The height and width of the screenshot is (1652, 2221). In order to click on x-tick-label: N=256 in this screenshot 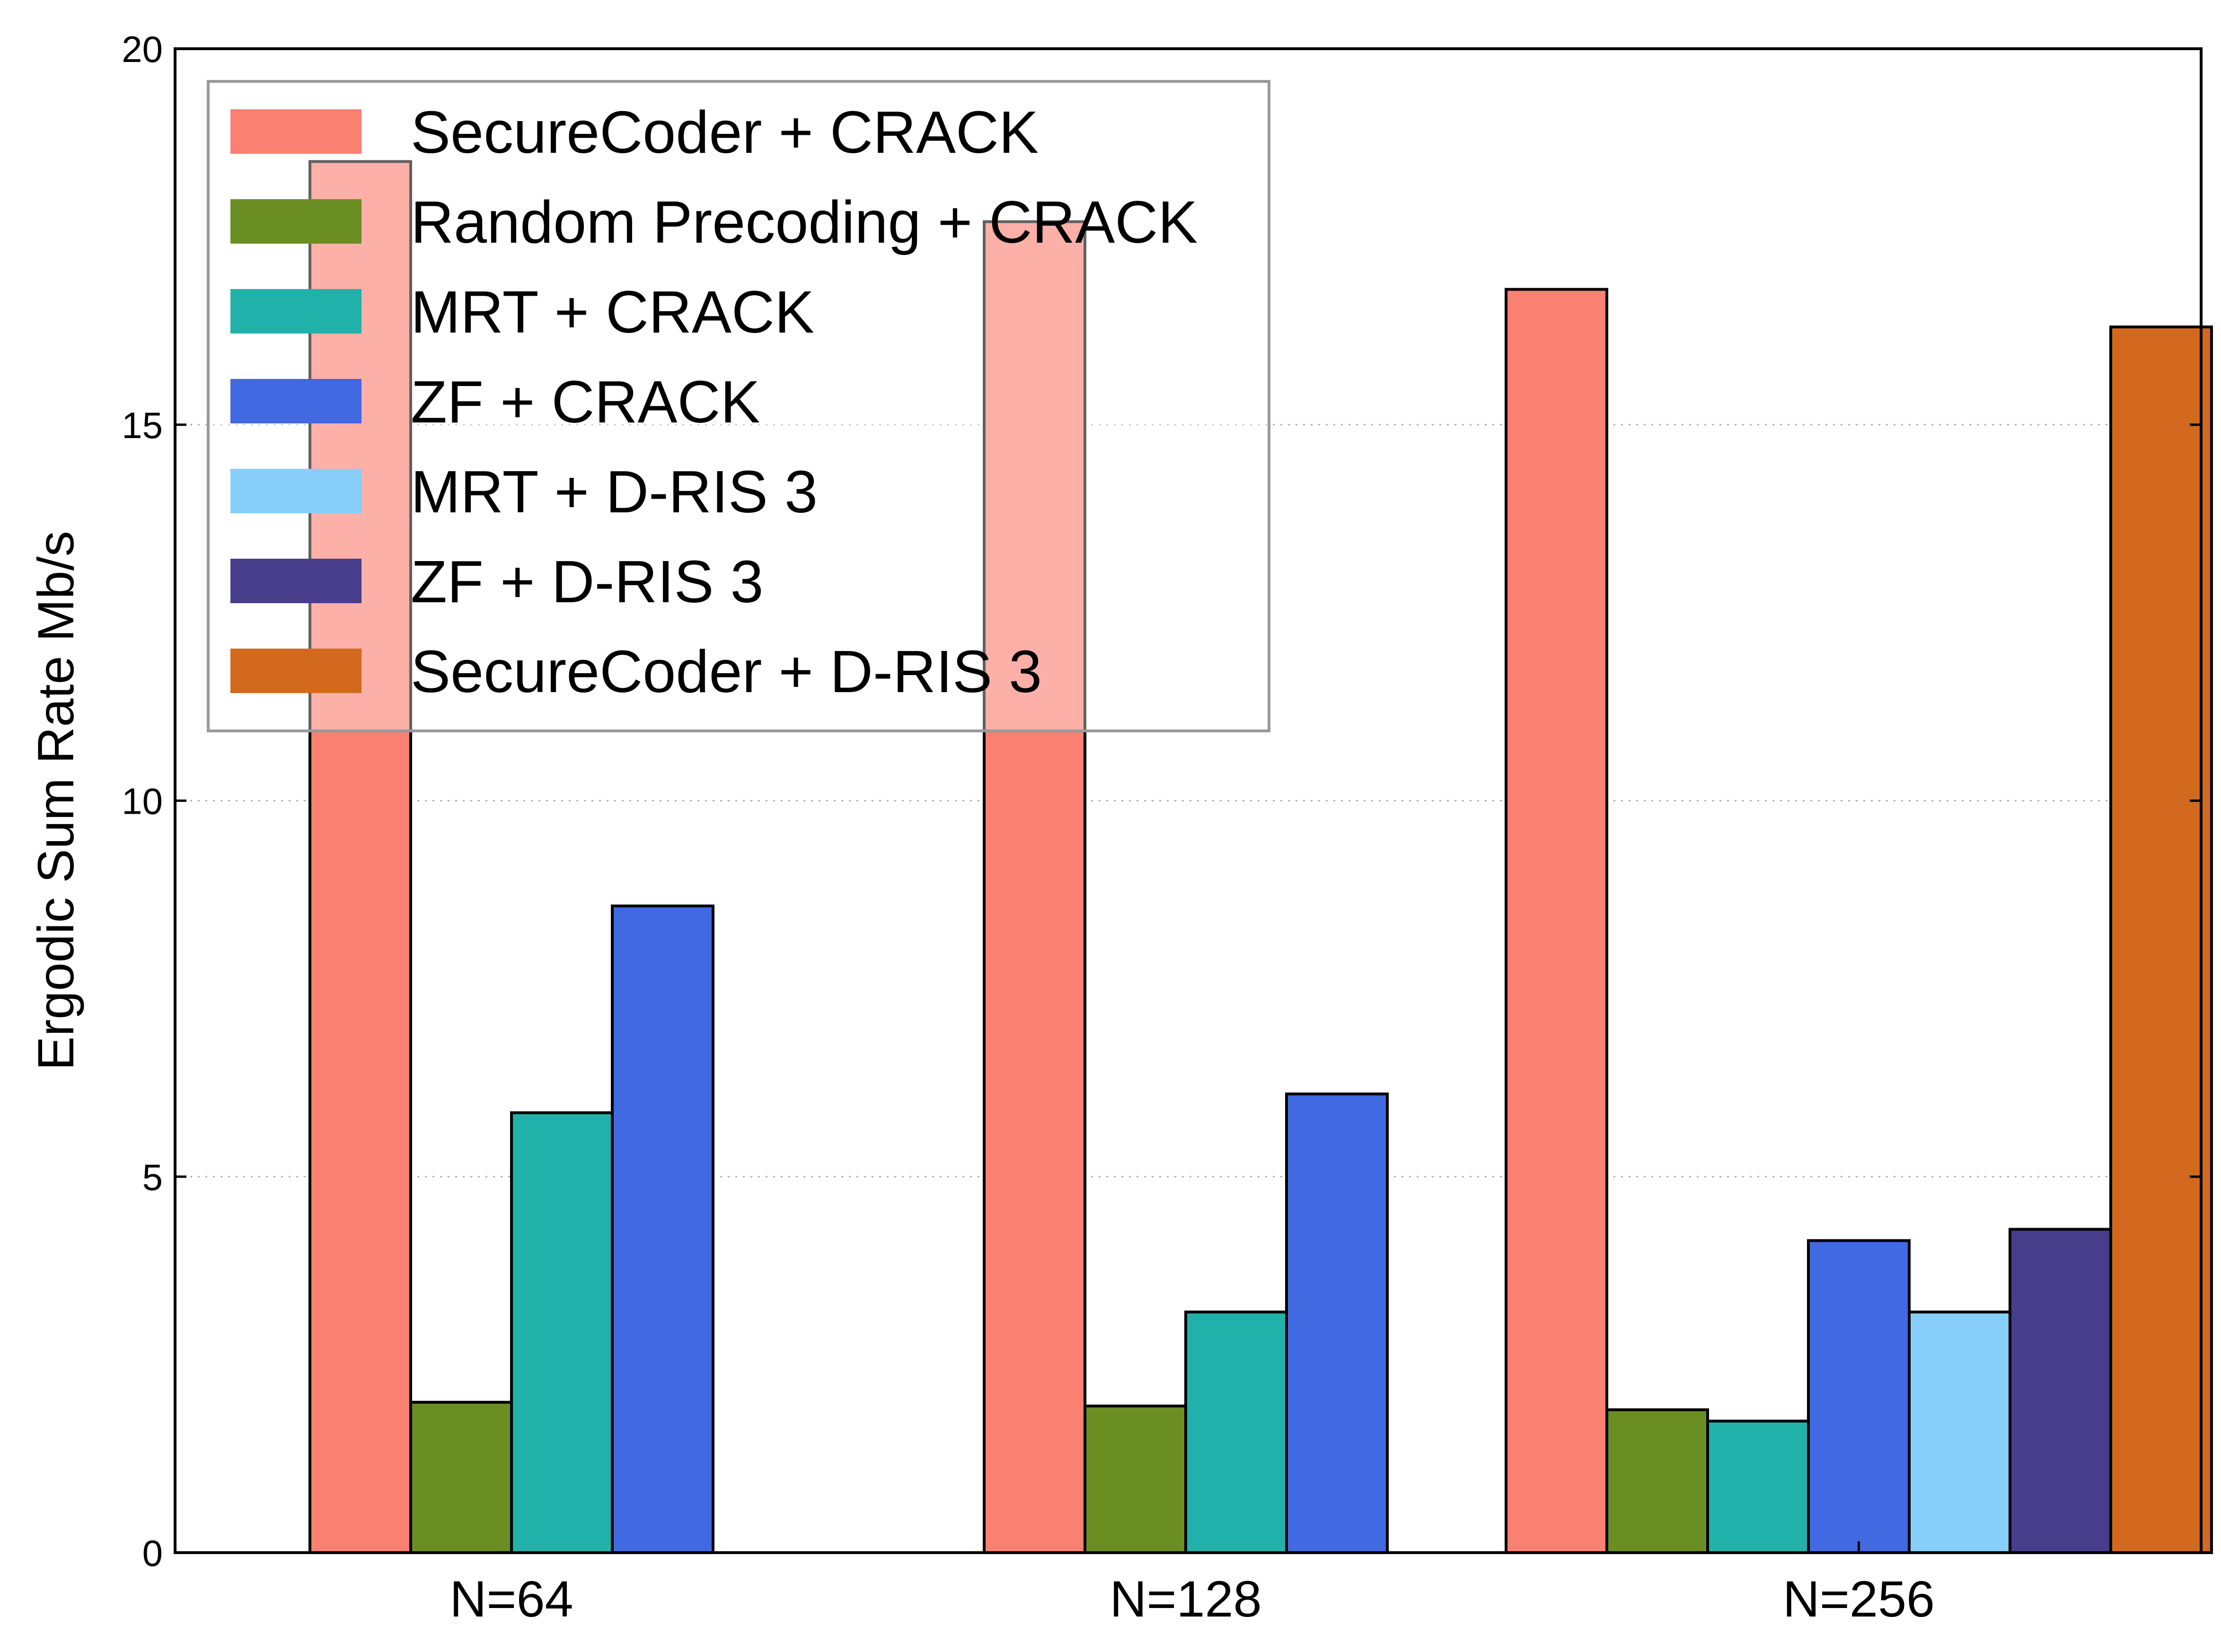, I will do `click(1859, 1598)`.